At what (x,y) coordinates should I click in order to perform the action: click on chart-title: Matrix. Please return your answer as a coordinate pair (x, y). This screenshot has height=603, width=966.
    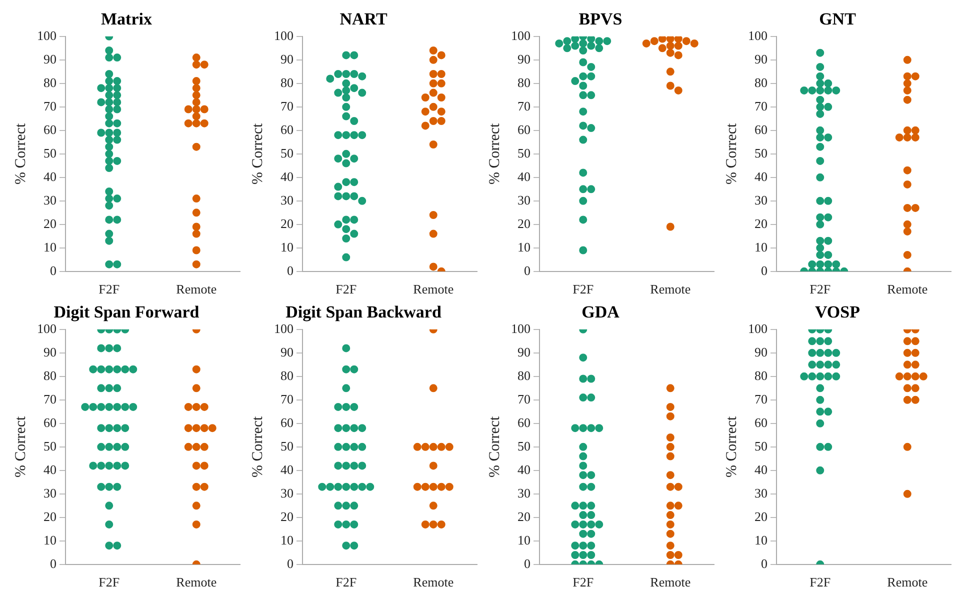
    Looking at the image, I should click on (126, 19).